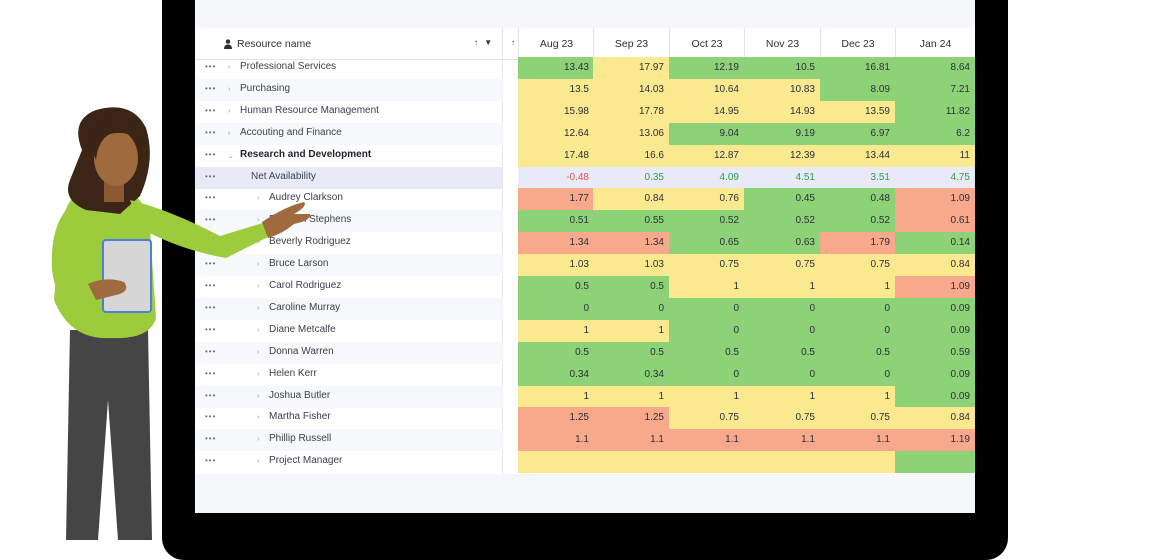 The width and height of the screenshot is (1170, 560). What do you see at coordinates (857, 112) in the screenshot?
I see `capacity-cell: 13.59` at bounding box center [857, 112].